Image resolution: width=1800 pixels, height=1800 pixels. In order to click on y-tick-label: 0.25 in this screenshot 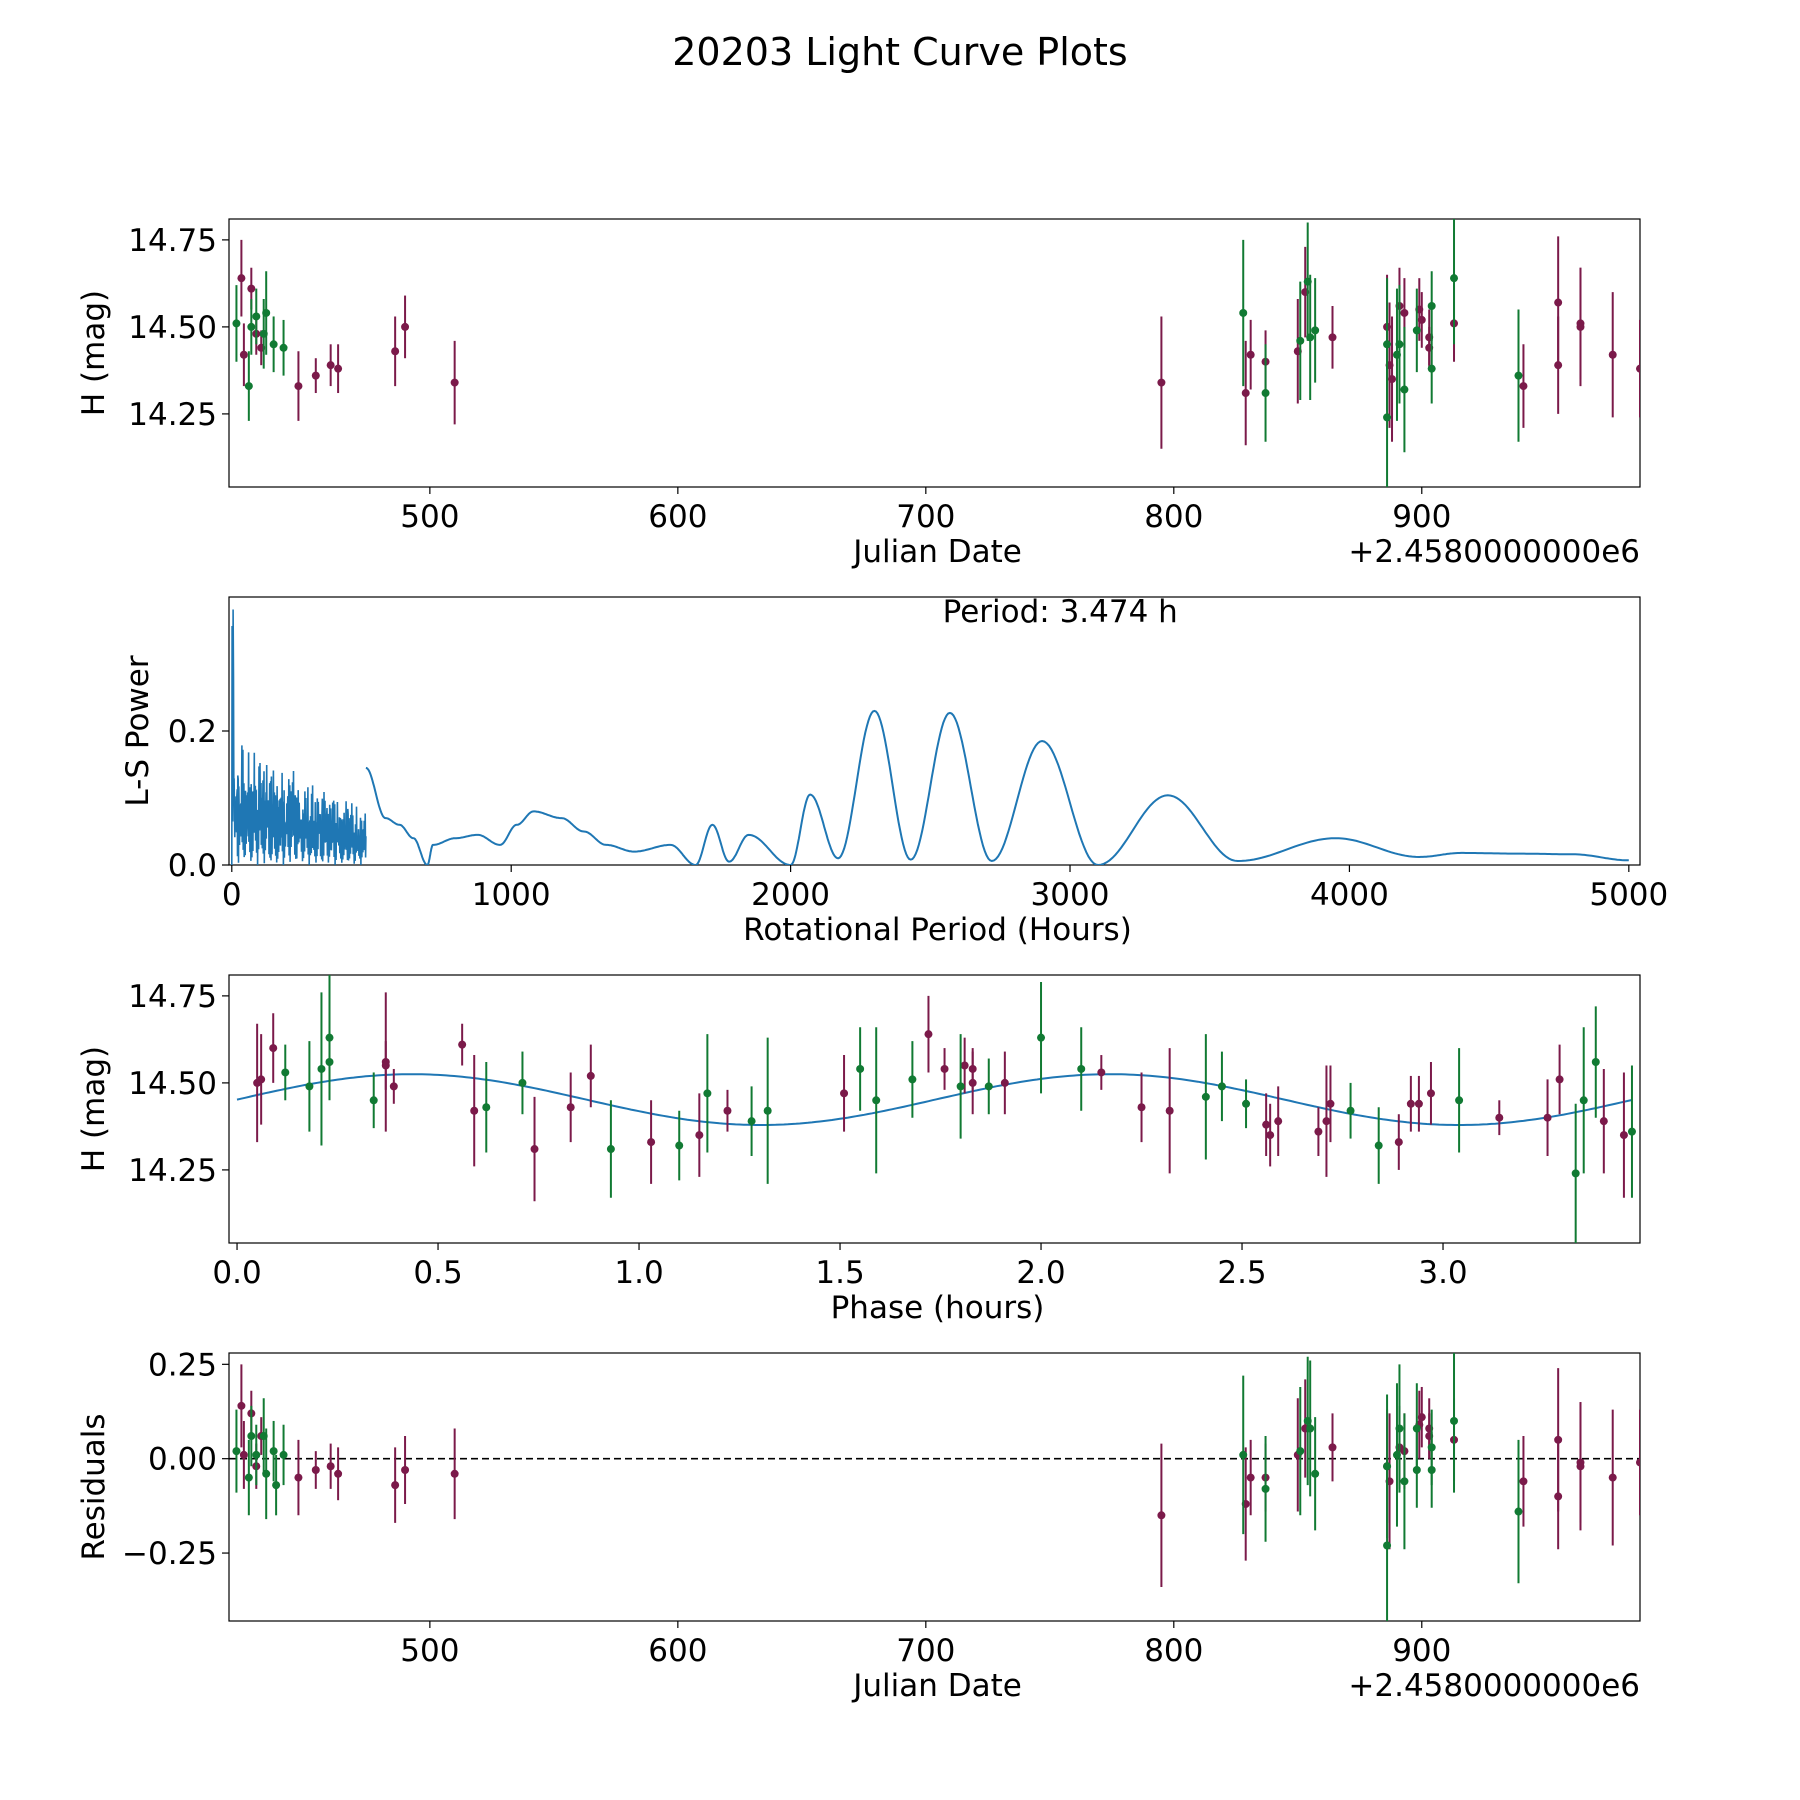, I will do `click(182, 1365)`.